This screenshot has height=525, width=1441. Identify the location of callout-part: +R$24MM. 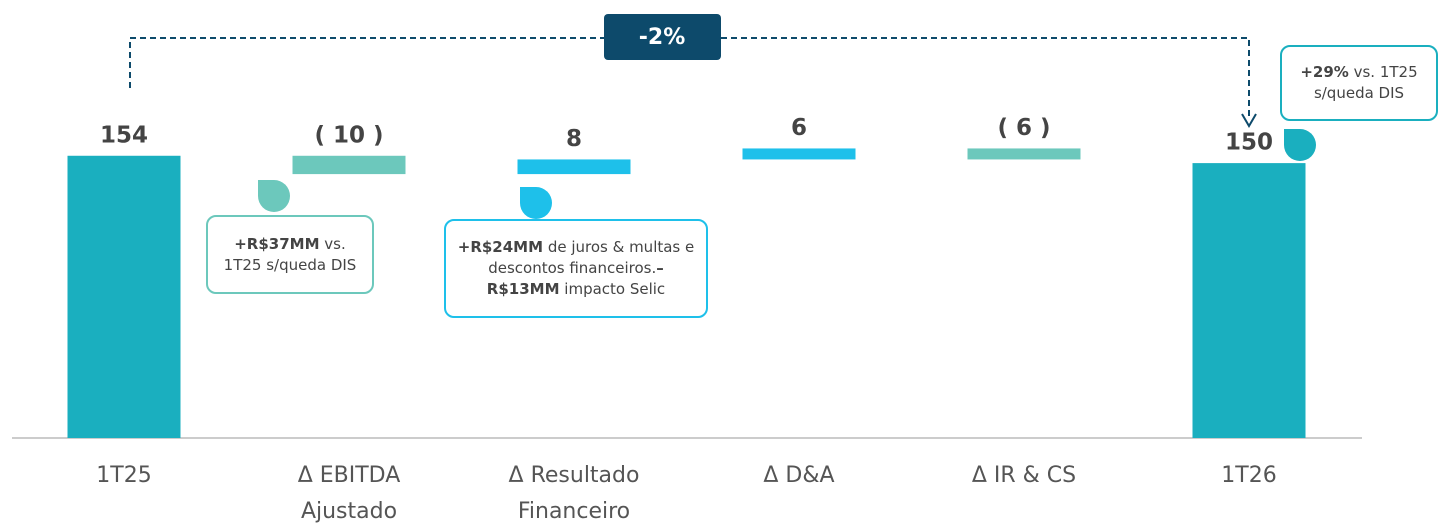
(500, 247).